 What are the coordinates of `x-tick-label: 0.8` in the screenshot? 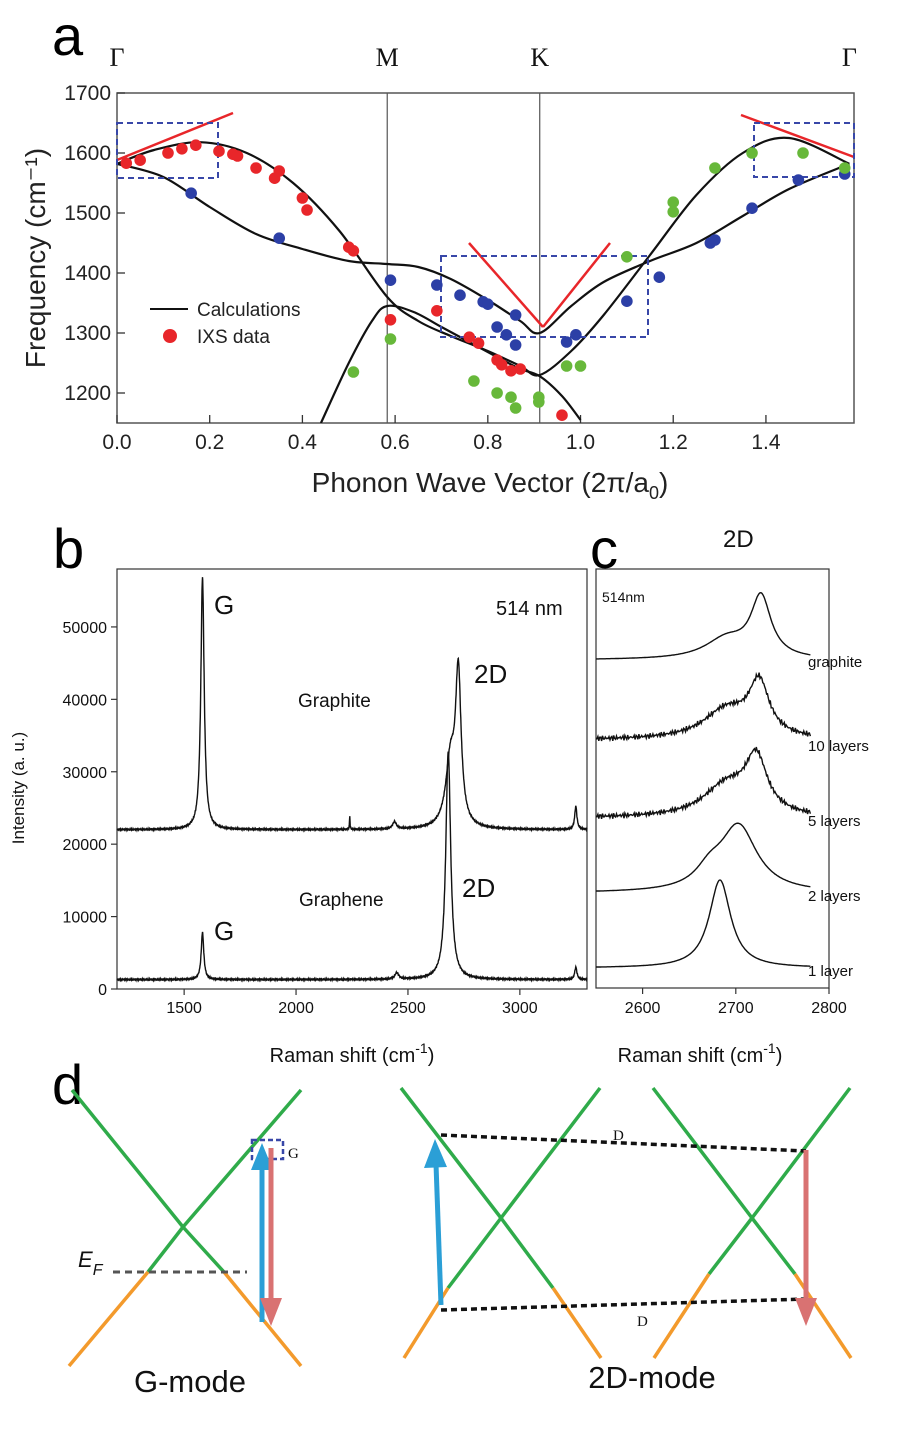 It's located at (487, 442).